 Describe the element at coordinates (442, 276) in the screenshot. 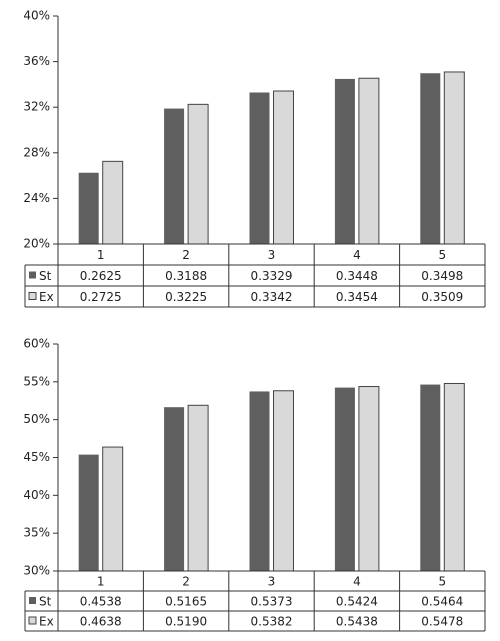

I see `table-value: 0.3498` at that location.